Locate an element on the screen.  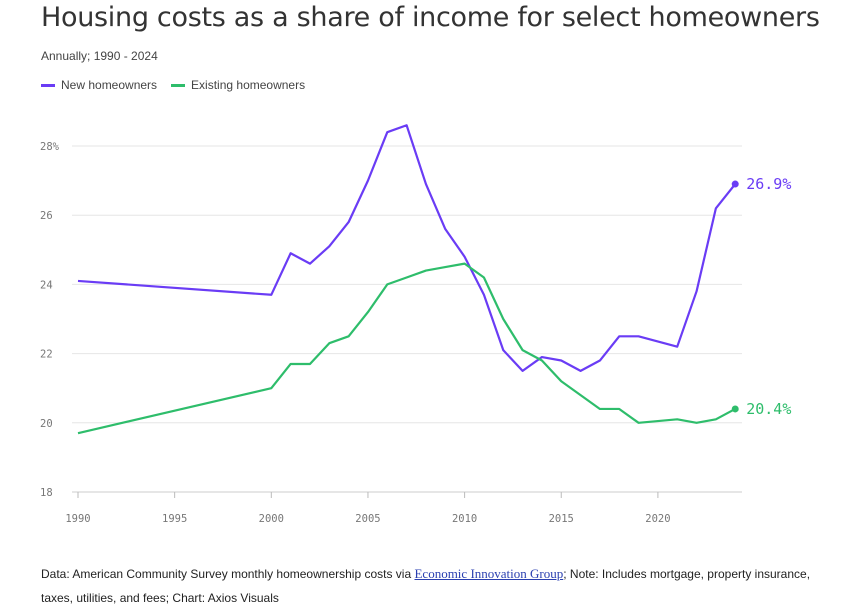
y-tick-label: 20 is located at coordinates (46, 424).